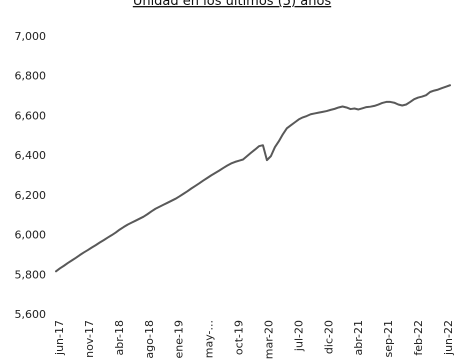 The image size is (454, 360). Describe the element at coordinates (232, 4) in the screenshot. I see `chart-title: Unidad en los últimos (5) años` at that location.